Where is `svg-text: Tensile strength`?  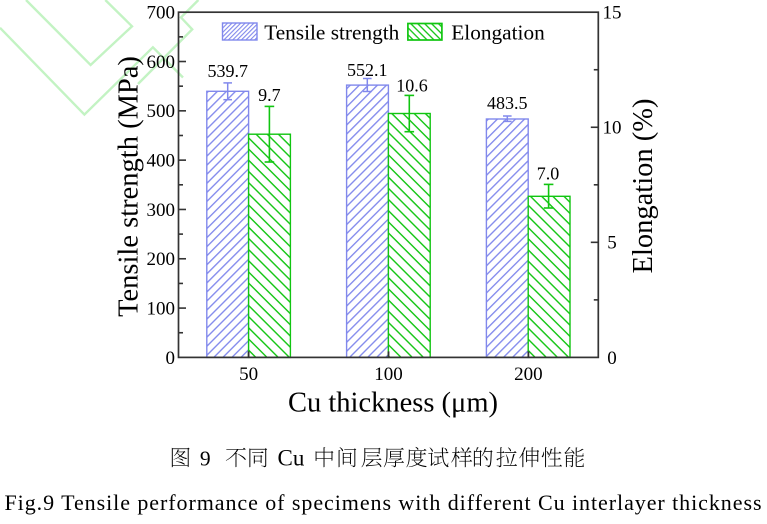 svg-text: Tensile strength is located at coordinates (331, 32).